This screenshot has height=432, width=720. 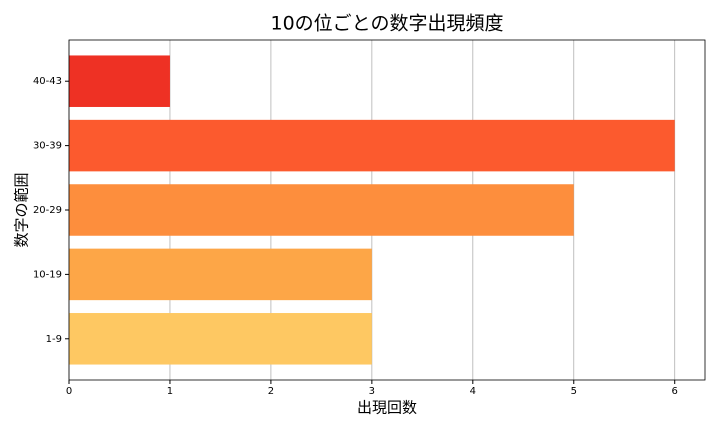 I want to click on y-tick-label: 40-43, so click(x=47, y=81).